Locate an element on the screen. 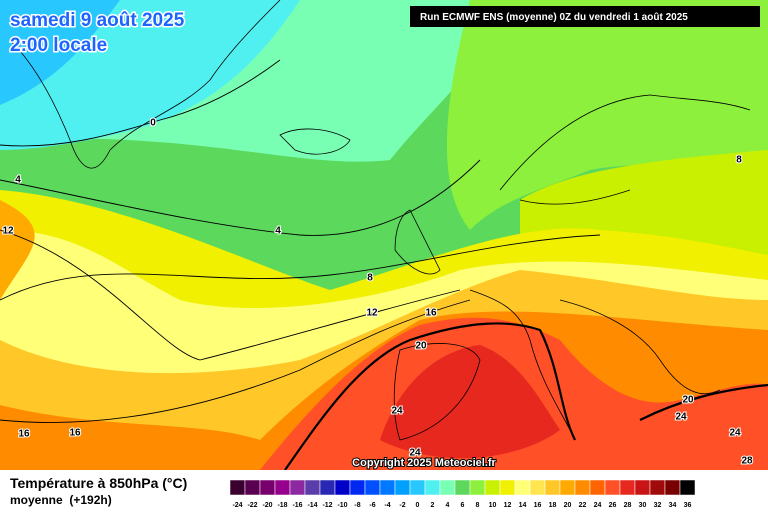  scale-label: 26 is located at coordinates (613, 505).